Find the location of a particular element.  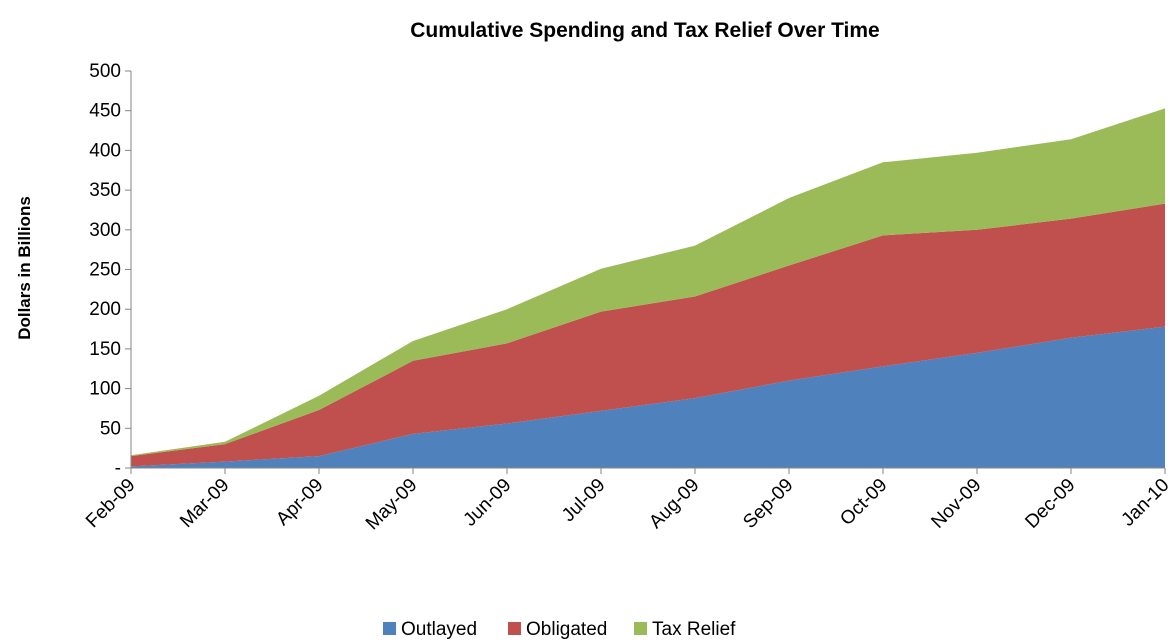

legend-item-outlayed: Outlayed is located at coordinates (430, 629).